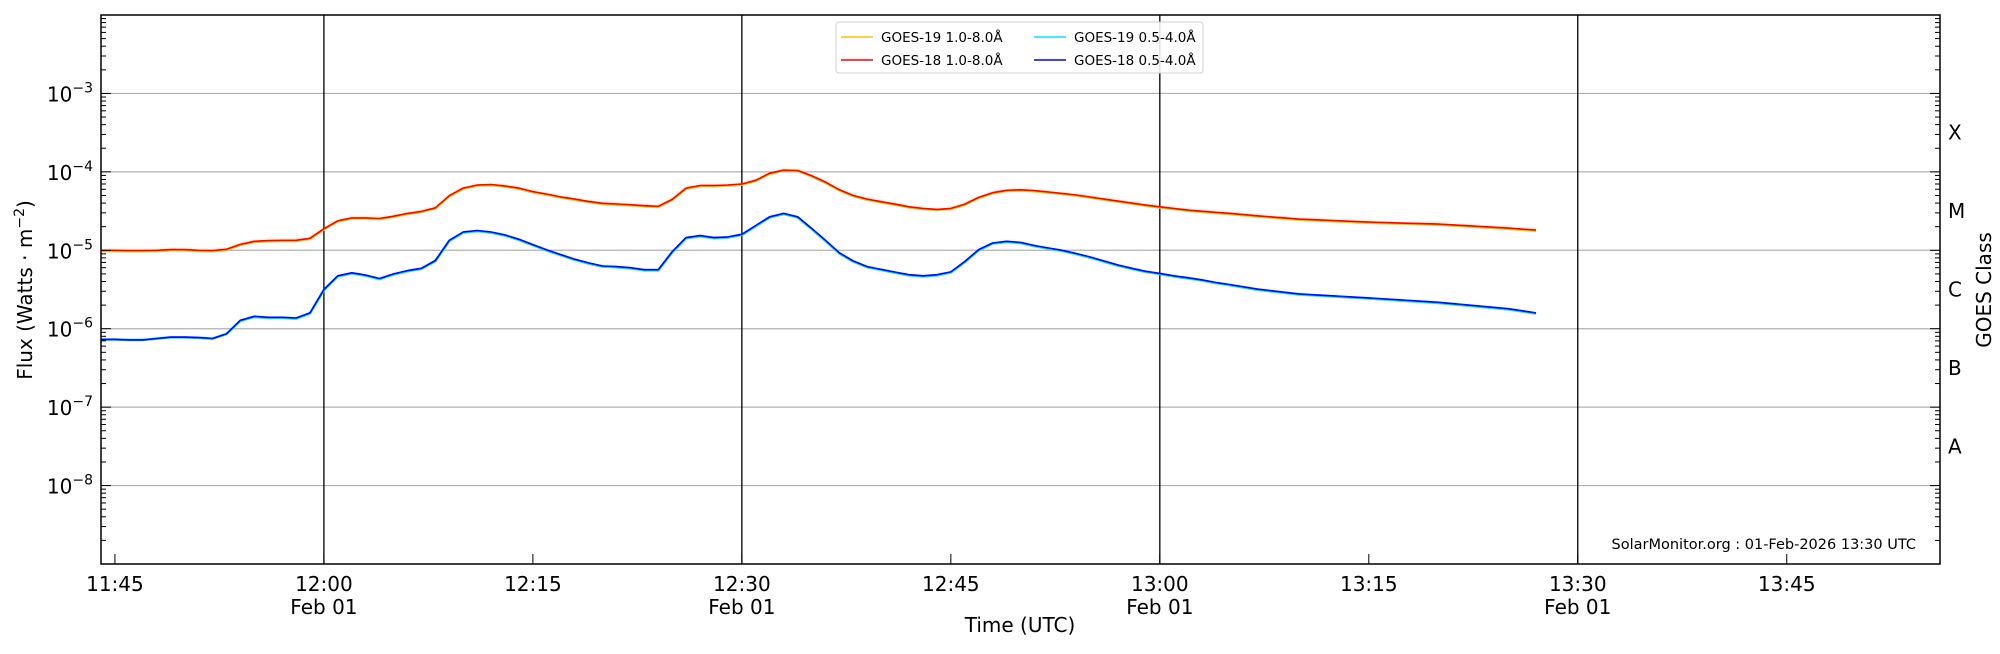 The height and width of the screenshot is (654, 2000). I want to click on goes-class-label: B, so click(1955, 368).